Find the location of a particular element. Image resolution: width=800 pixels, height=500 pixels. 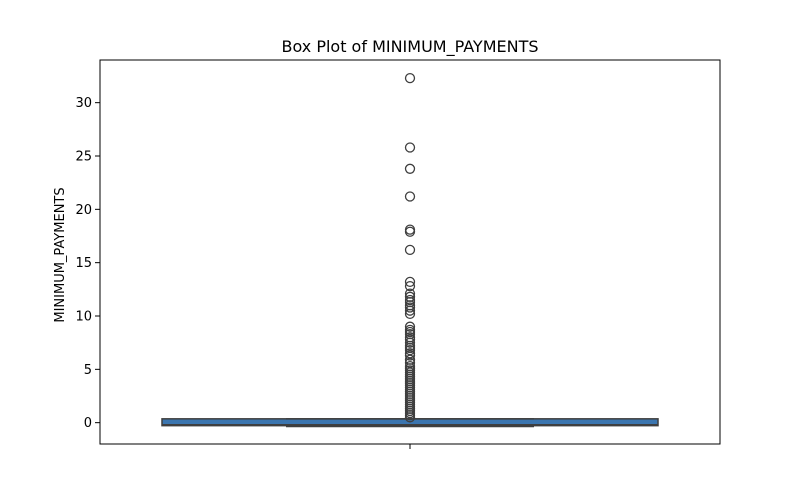

y-tick-label: 10 is located at coordinates (83, 317).